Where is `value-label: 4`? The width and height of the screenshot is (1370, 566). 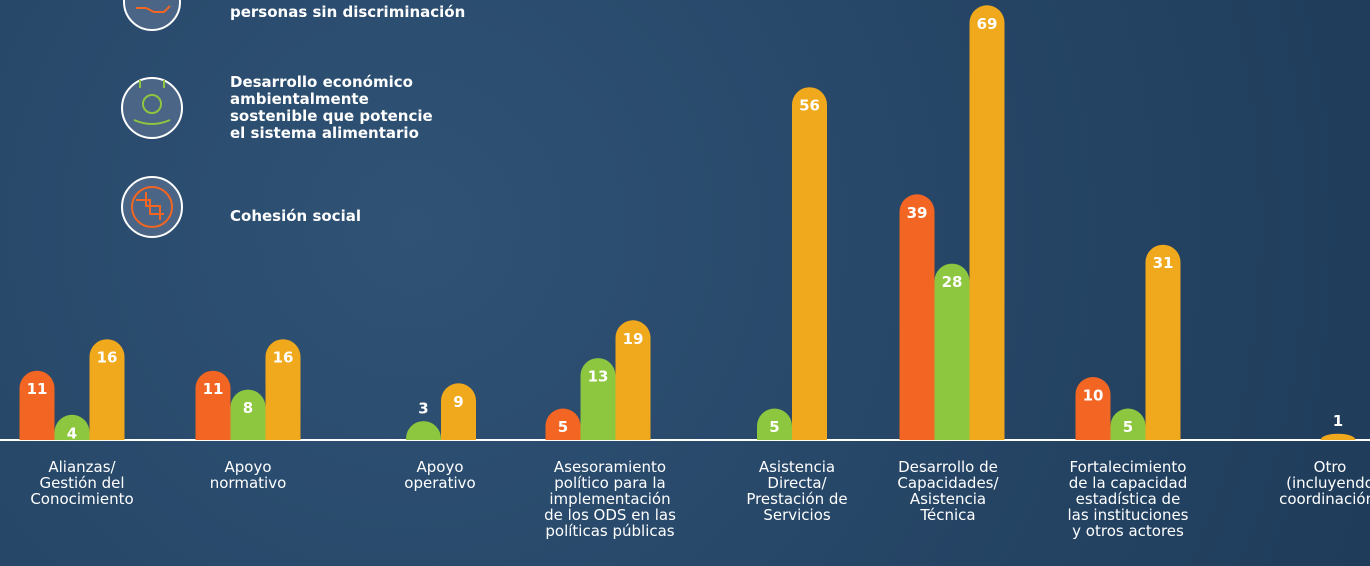 value-label: 4 is located at coordinates (72, 433).